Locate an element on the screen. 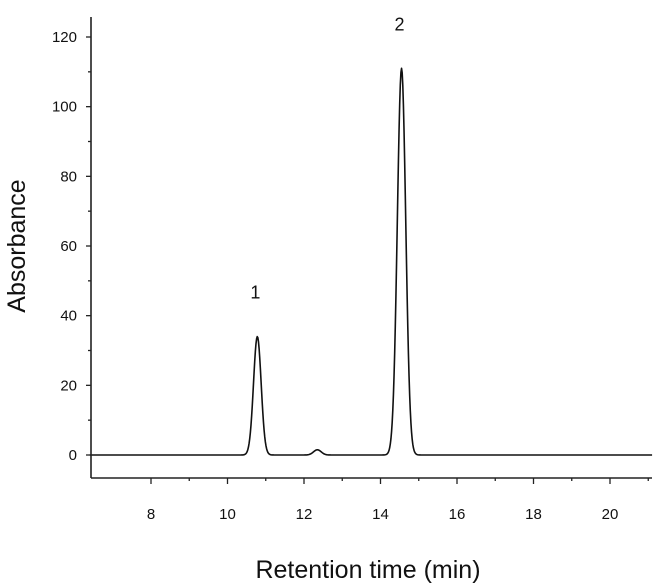 This screenshot has width=656, height=587. x-axis-title: Retention time (min) is located at coordinates (367, 570).